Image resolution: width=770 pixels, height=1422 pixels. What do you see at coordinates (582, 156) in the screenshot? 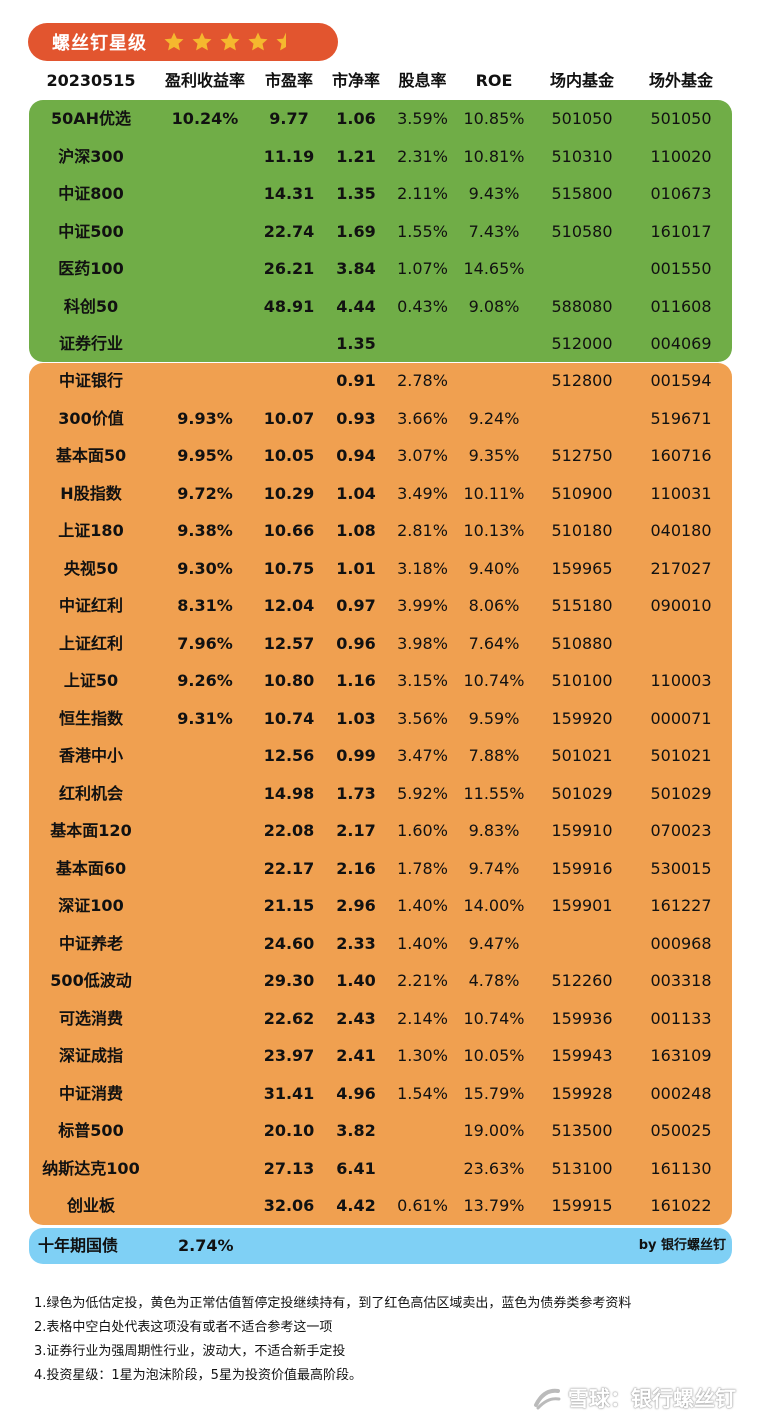
I see `onexchange-fund-code: 510310` at bounding box center [582, 156].